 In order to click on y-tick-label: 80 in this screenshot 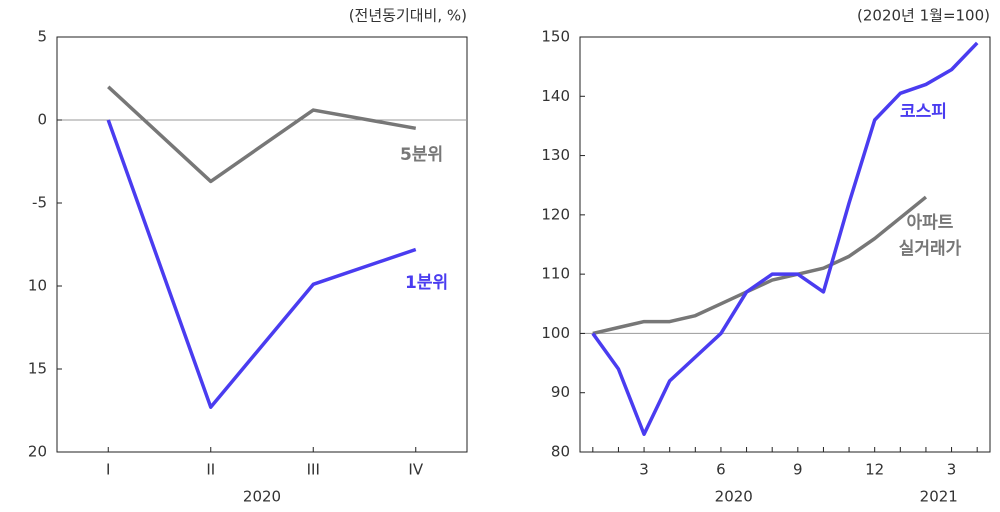, I will do `click(560, 452)`.